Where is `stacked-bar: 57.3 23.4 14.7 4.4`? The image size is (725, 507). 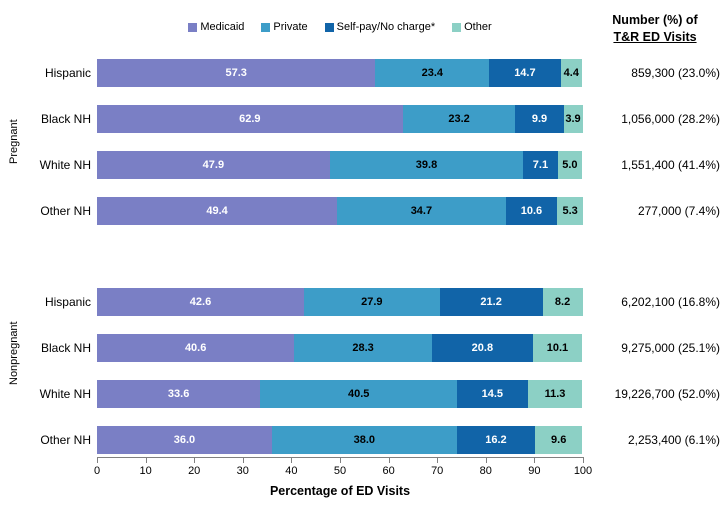 stacked-bar: 57.3 23.4 14.7 4.4 is located at coordinates (340, 73).